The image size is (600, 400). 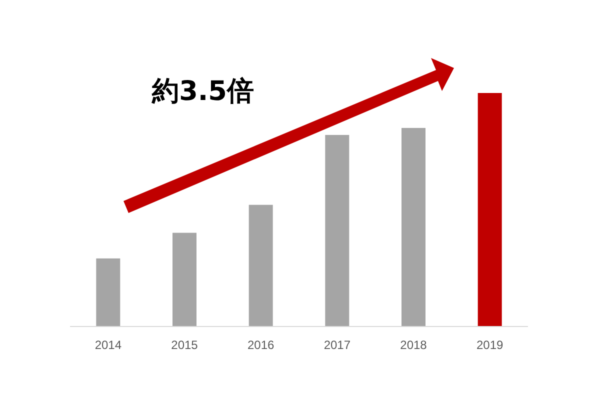 I want to click on annotation: 約3.5倍, so click(x=202, y=91).